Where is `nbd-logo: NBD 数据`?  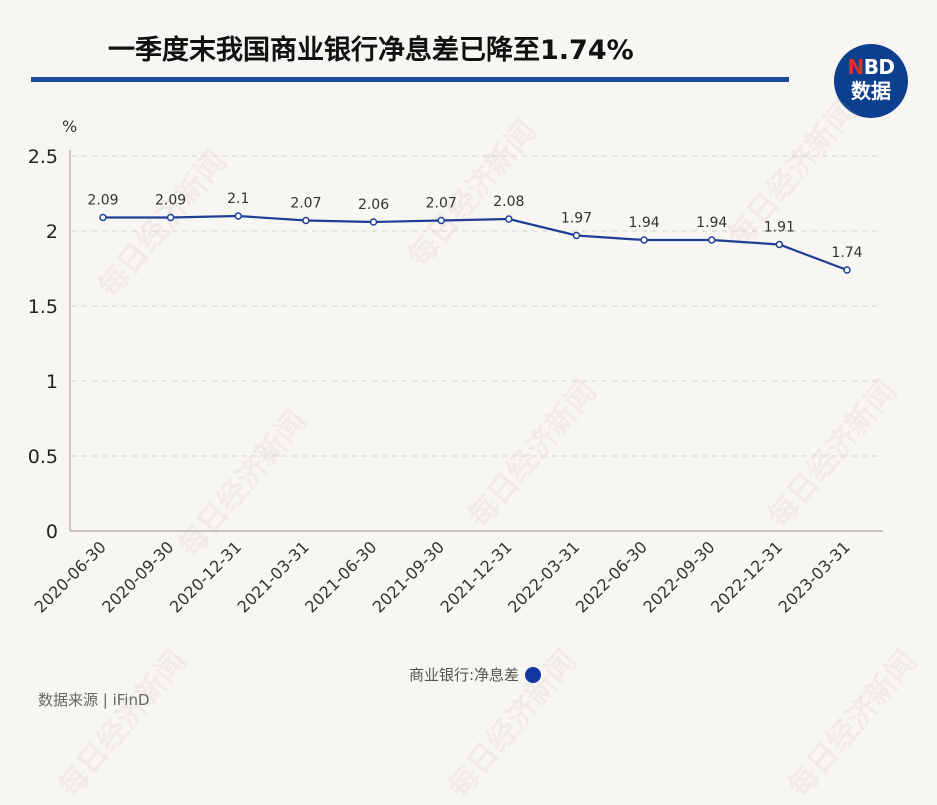
nbd-logo: NBD 数据 is located at coordinates (871, 81).